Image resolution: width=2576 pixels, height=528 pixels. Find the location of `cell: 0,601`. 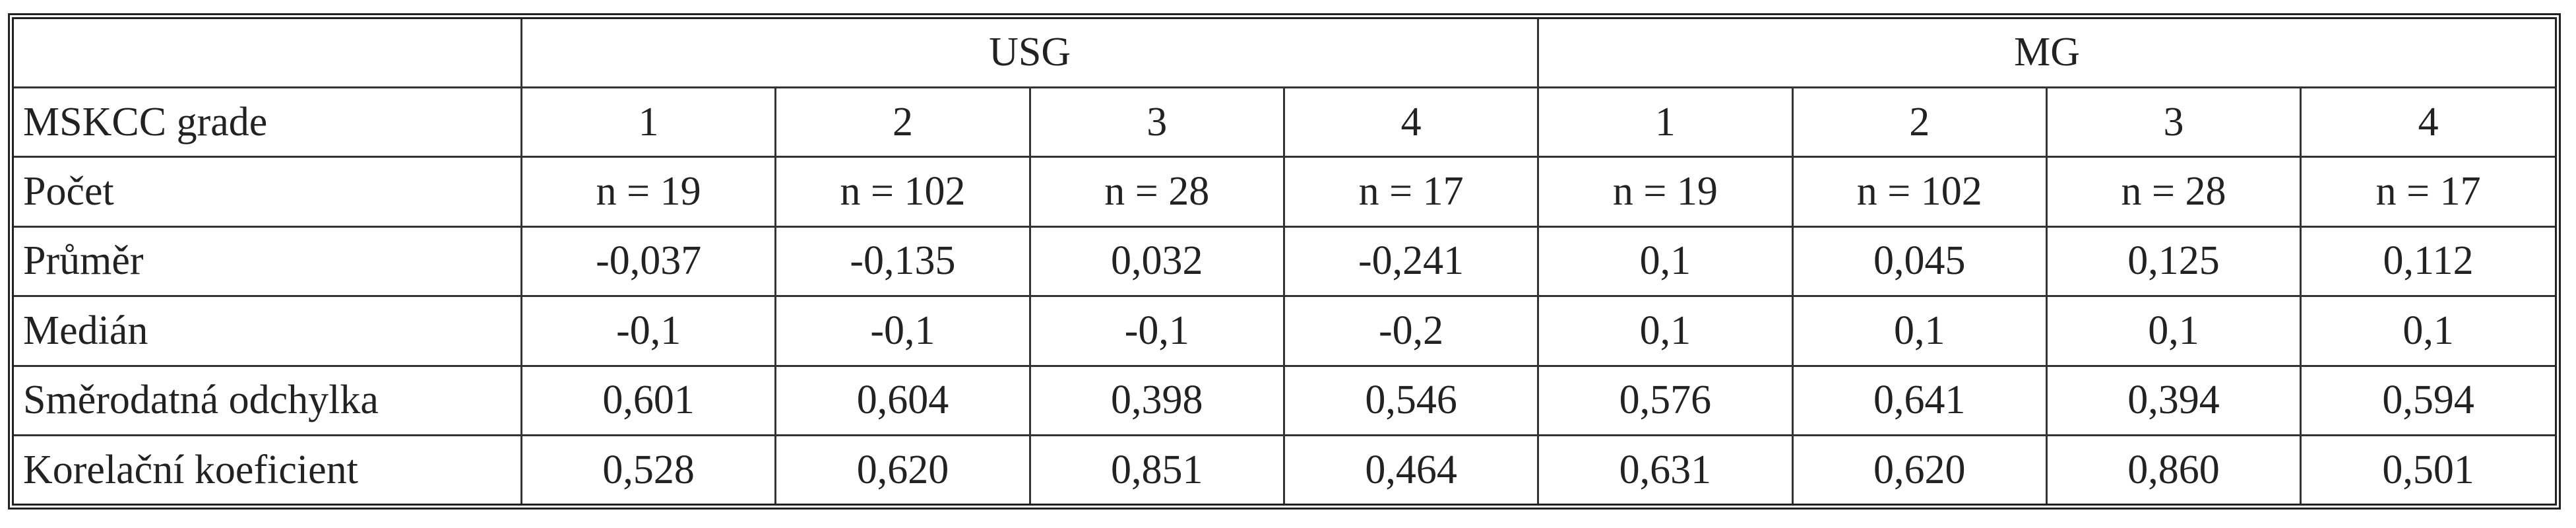

cell: 0,601 is located at coordinates (648, 400).